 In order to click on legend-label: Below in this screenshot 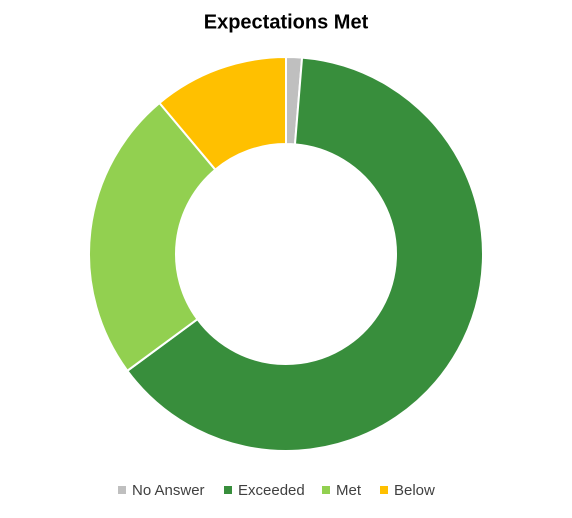, I will do `click(414, 490)`.